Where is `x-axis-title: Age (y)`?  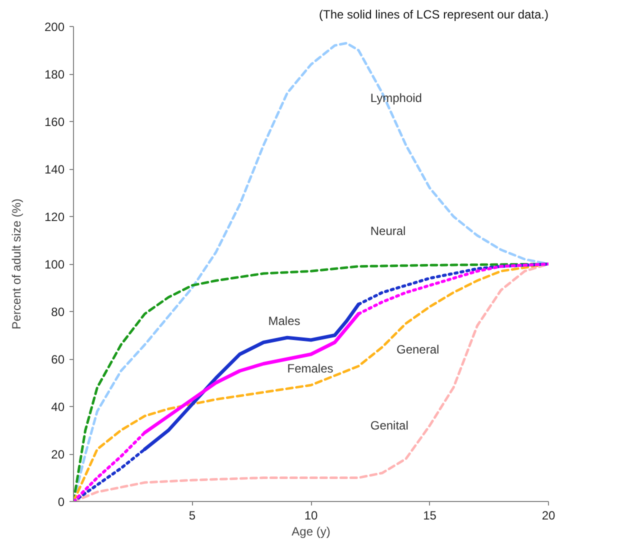
x-axis-title: Age (y) is located at coordinates (311, 531).